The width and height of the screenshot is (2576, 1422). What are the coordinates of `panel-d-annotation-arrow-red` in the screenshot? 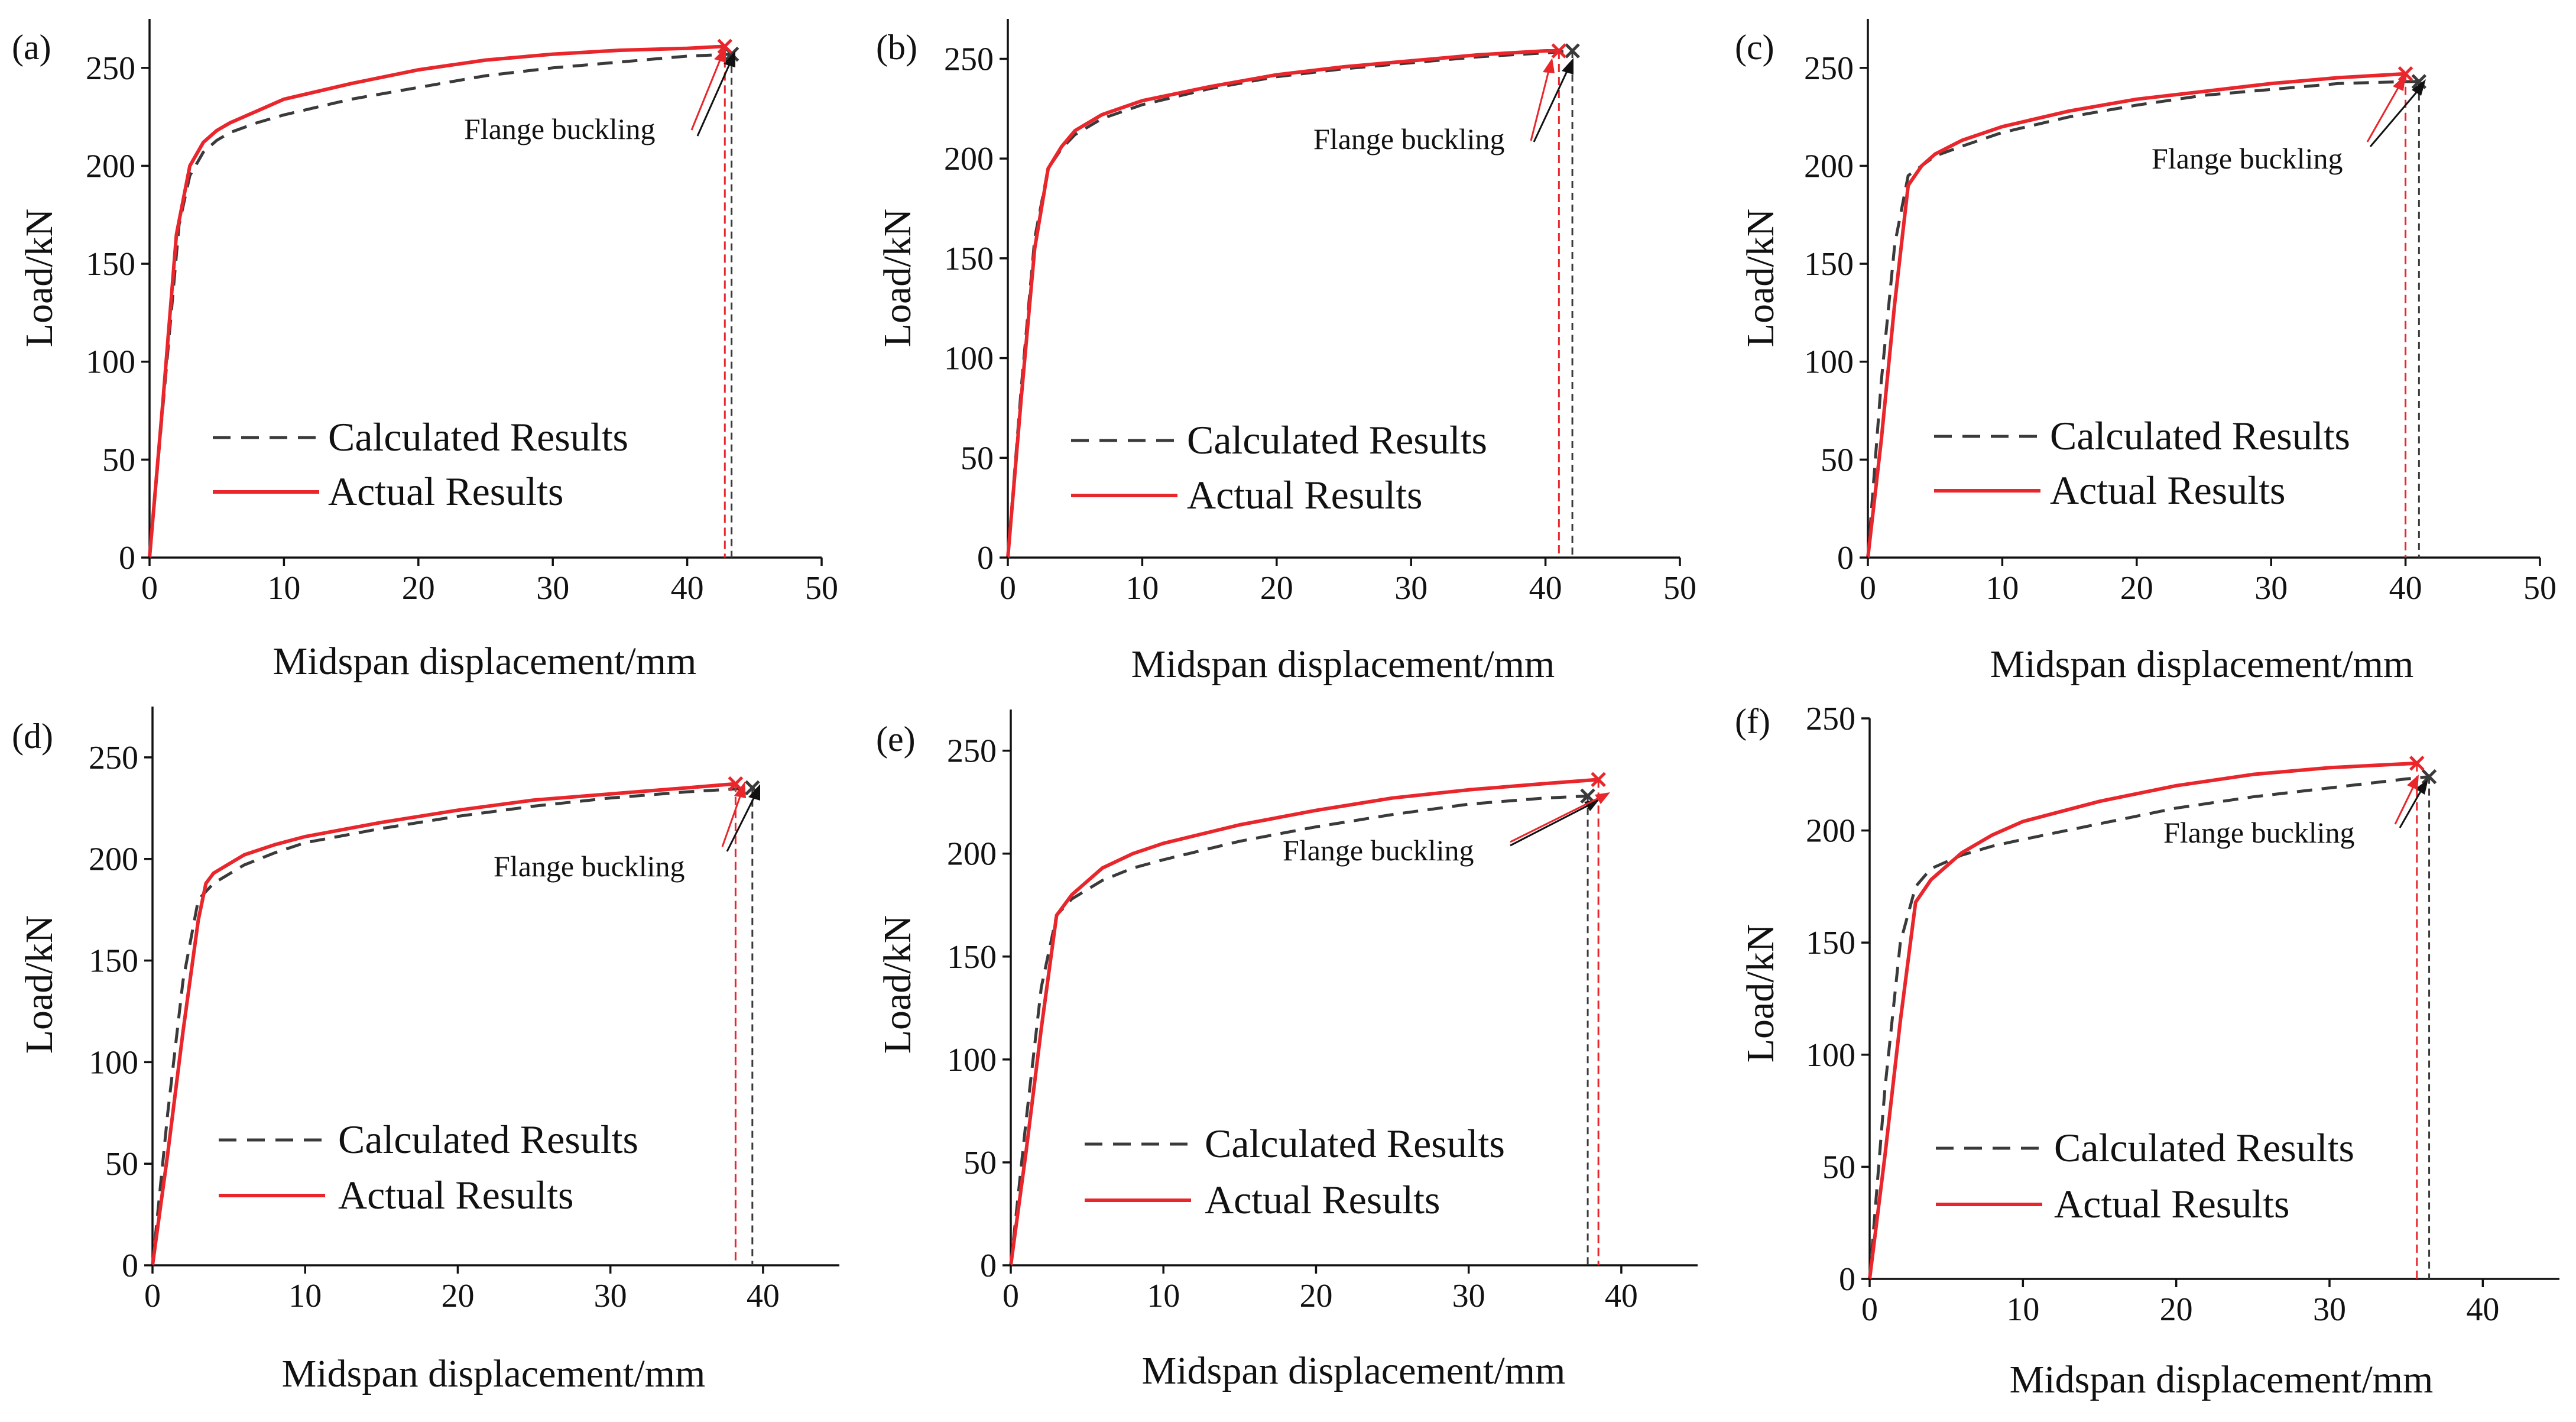 It's located at (732, 818).